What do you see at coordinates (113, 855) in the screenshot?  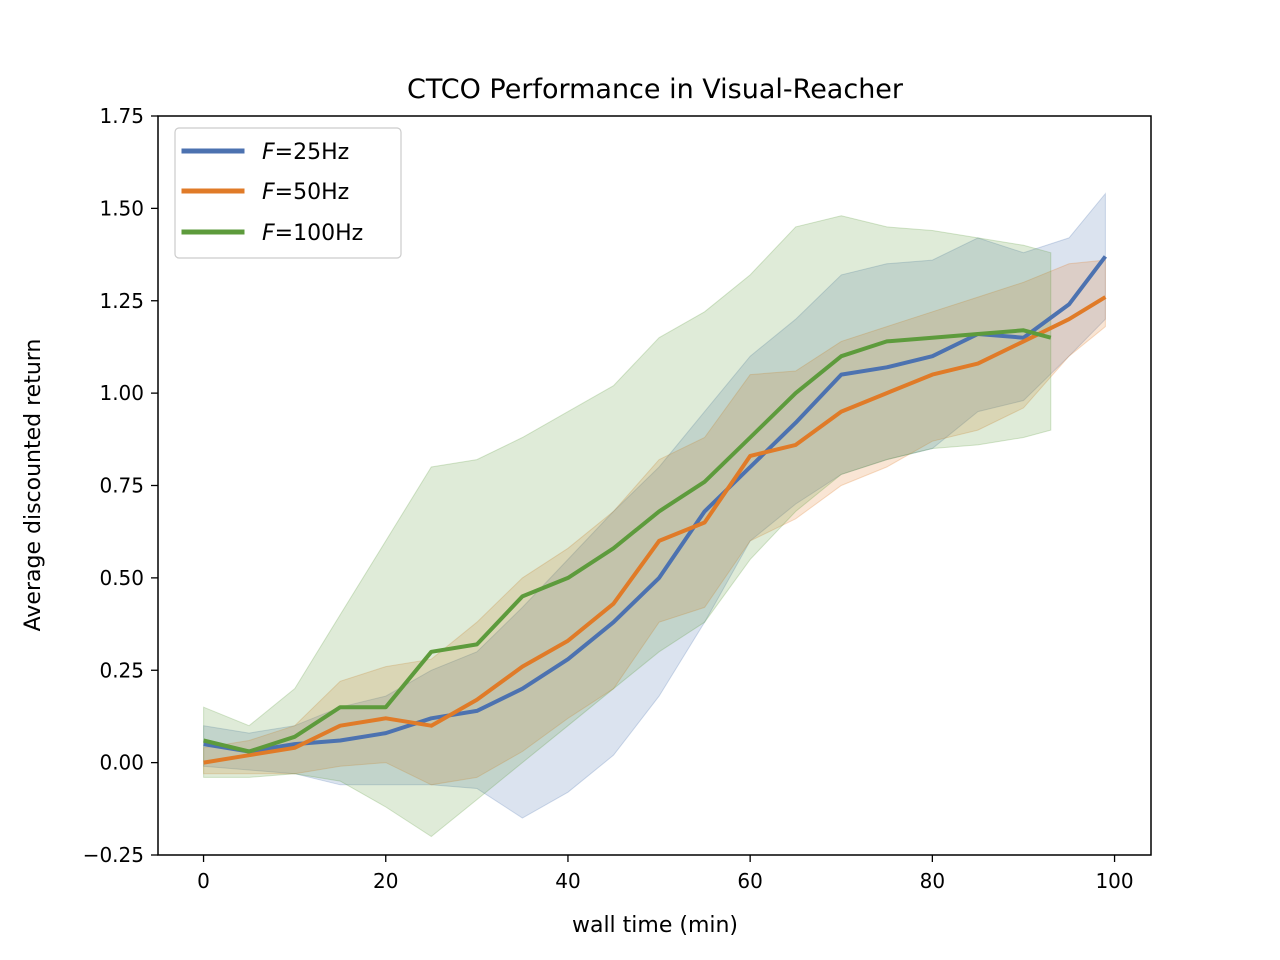 I see `y-tick-label: −0.25` at bounding box center [113, 855].